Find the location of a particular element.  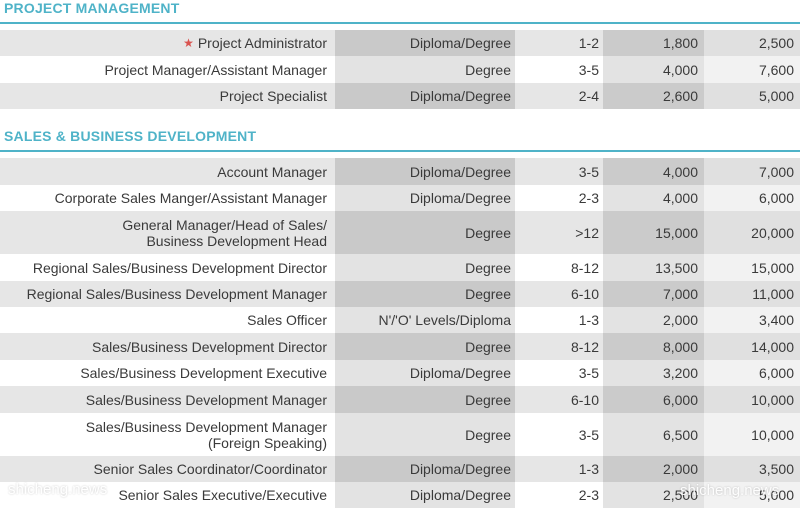

min-salary-cell: 7,000 is located at coordinates (653, 294).